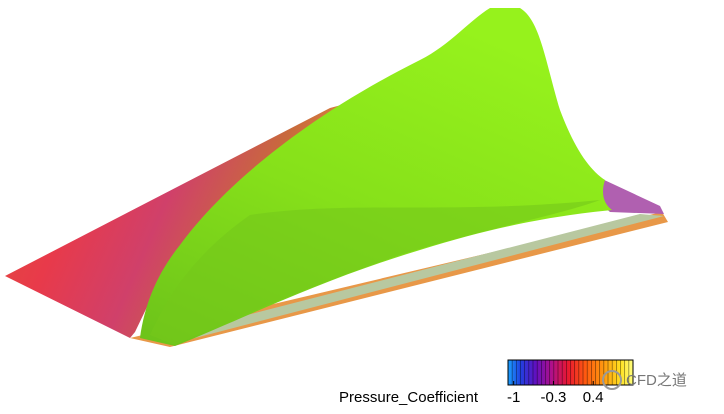 The width and height of the screenshot is (724, 414). What do you see at coordinates (554, 397) in the screenshot?
I see `colorbar-tick-label: -0.3` at bounding box center [554, 397].